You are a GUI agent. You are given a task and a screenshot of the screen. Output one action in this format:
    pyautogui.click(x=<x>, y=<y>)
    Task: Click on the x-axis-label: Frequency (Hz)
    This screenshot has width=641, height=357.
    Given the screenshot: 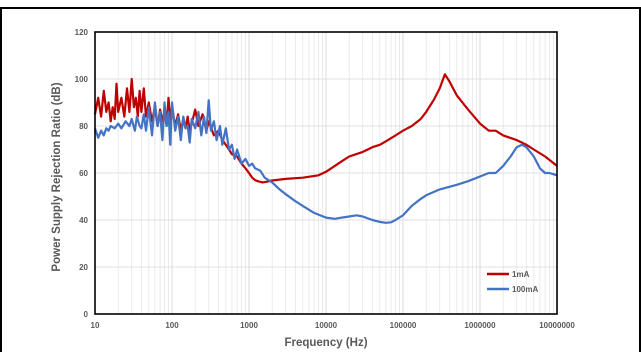 What is the action you would take?
    pyautogui.click(x=325, y=343)
    